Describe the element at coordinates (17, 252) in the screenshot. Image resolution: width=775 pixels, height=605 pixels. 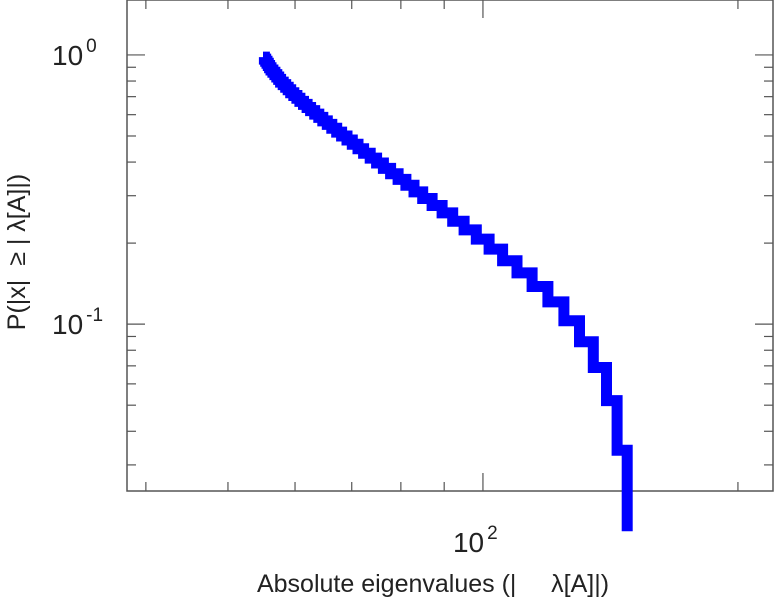
I see `y-axis-label: P(|x| ≥ | λ[A]|)` at that location.